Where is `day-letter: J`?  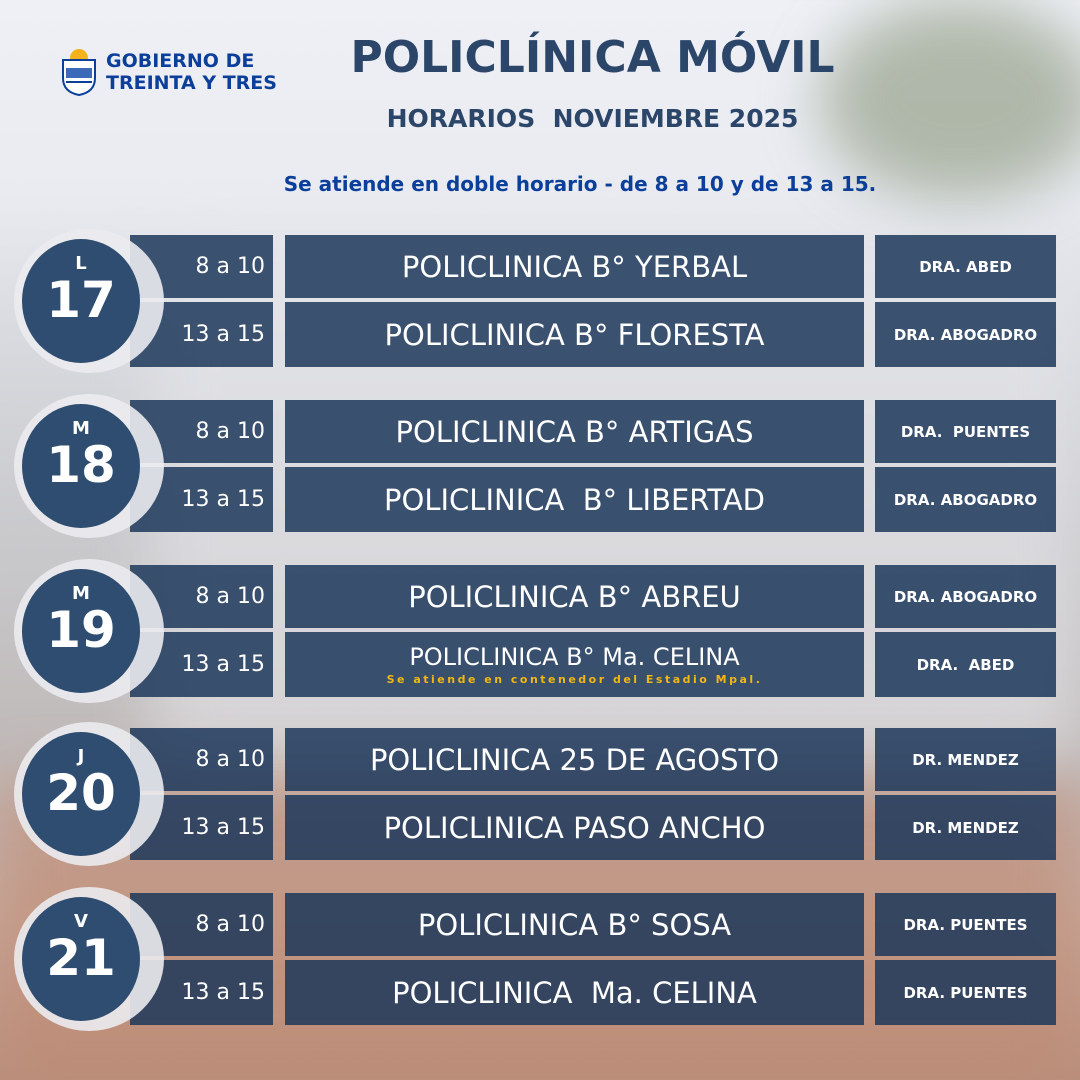
day-letter: J is located at coordinates (81, 756).